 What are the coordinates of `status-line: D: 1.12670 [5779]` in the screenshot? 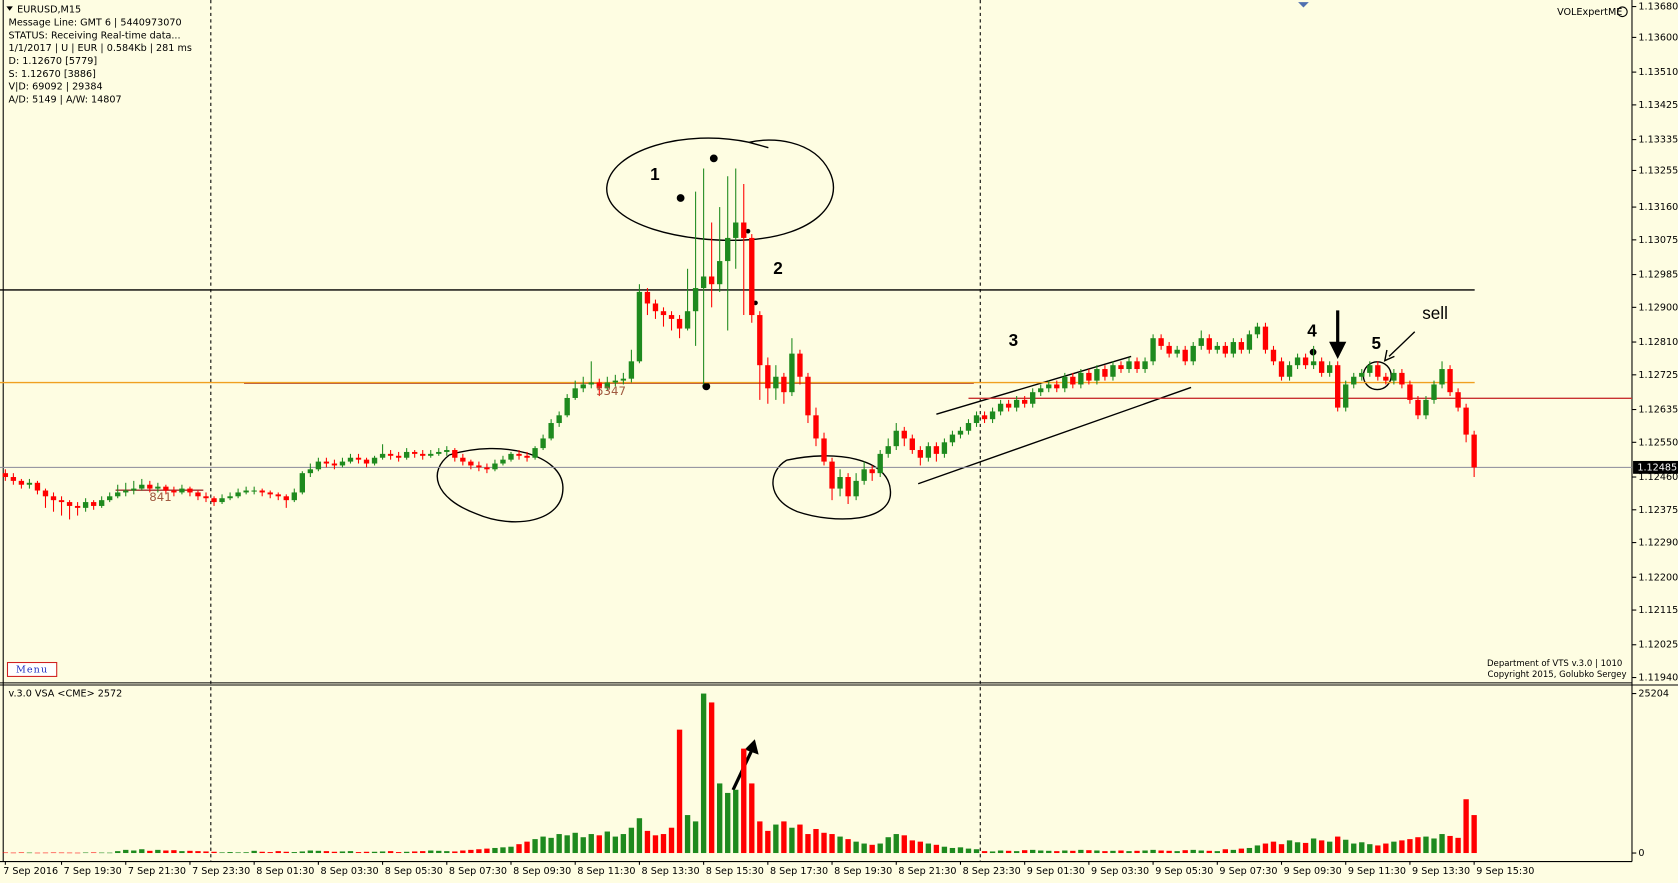 It's located at (53, 61).